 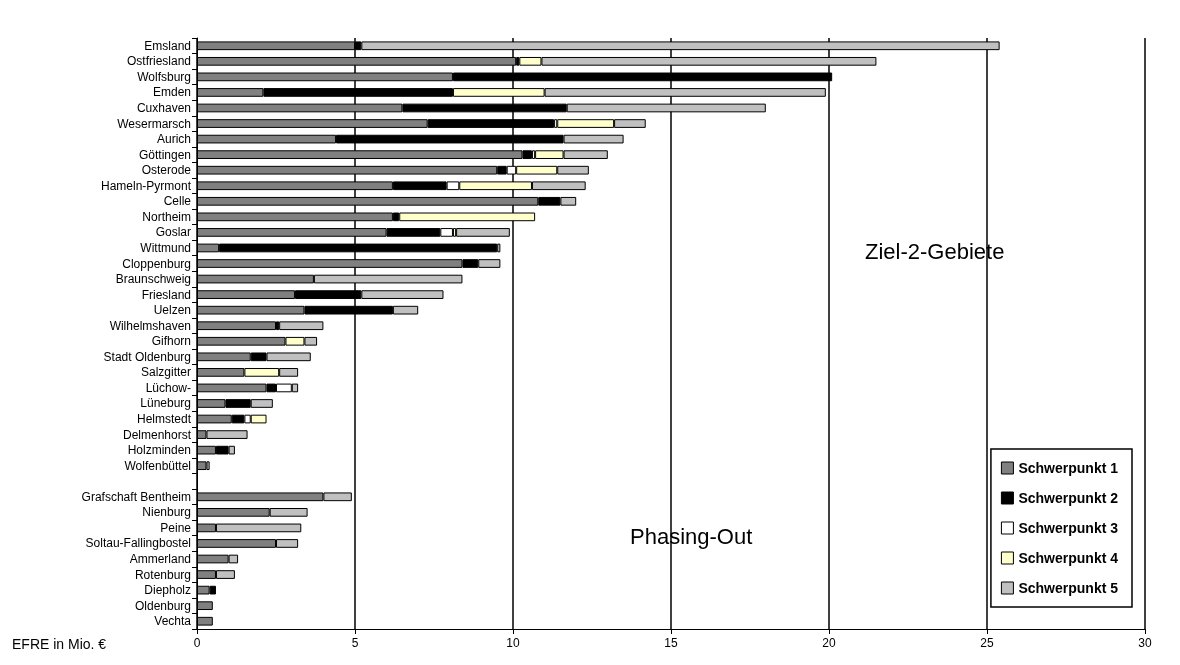 I want to click on legend-label: Schwerpunkt 2, so click(x=1068, y=498).